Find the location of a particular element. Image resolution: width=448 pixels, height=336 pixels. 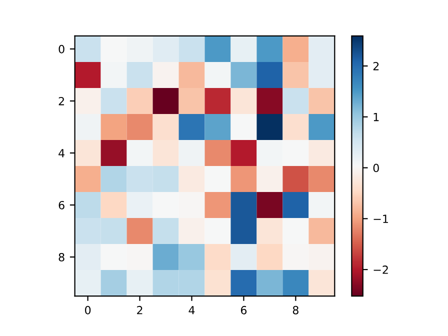

x-tick-label: 0 is located at coordinates (88, 310).